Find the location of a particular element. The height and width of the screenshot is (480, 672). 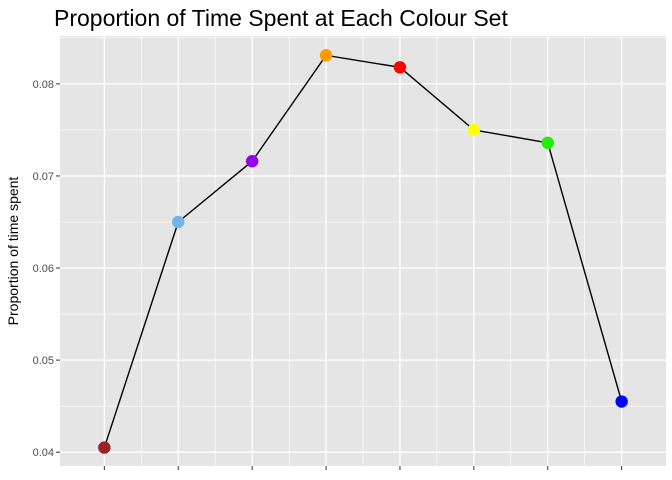

y-axis-label: Proportion of time spent is located at coordinates (13, 251).